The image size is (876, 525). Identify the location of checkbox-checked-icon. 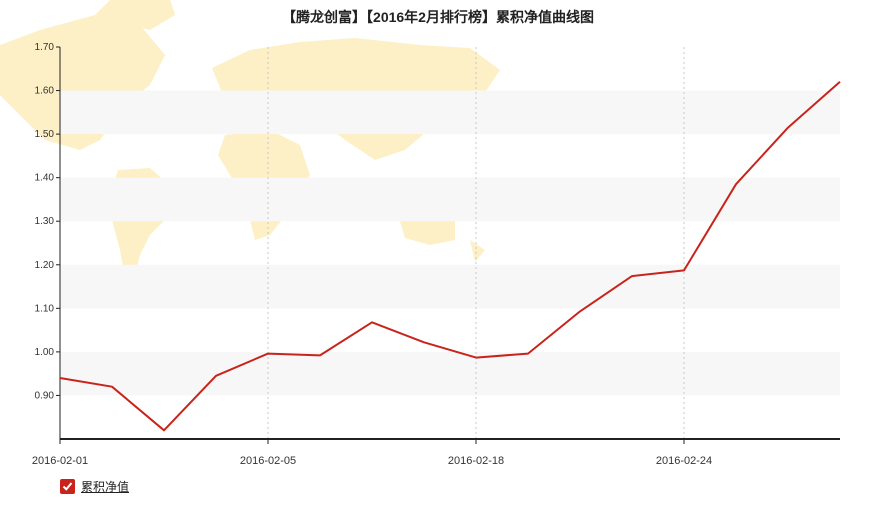
(67, 486).